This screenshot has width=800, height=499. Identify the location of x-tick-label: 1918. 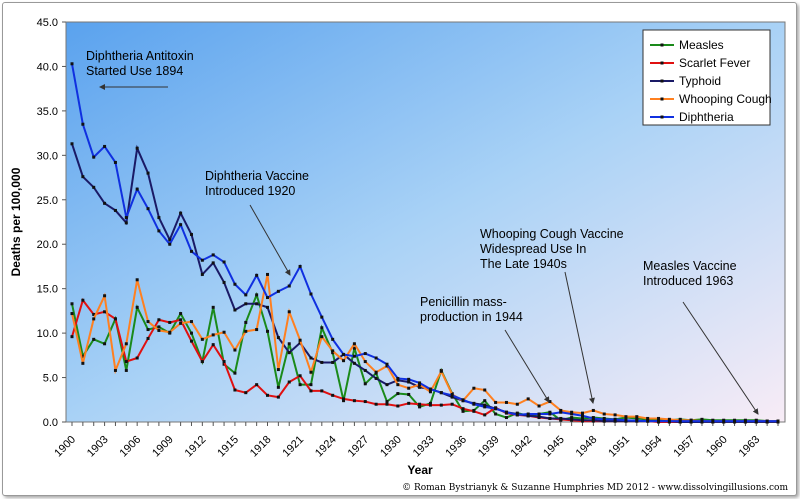
(261, 447).